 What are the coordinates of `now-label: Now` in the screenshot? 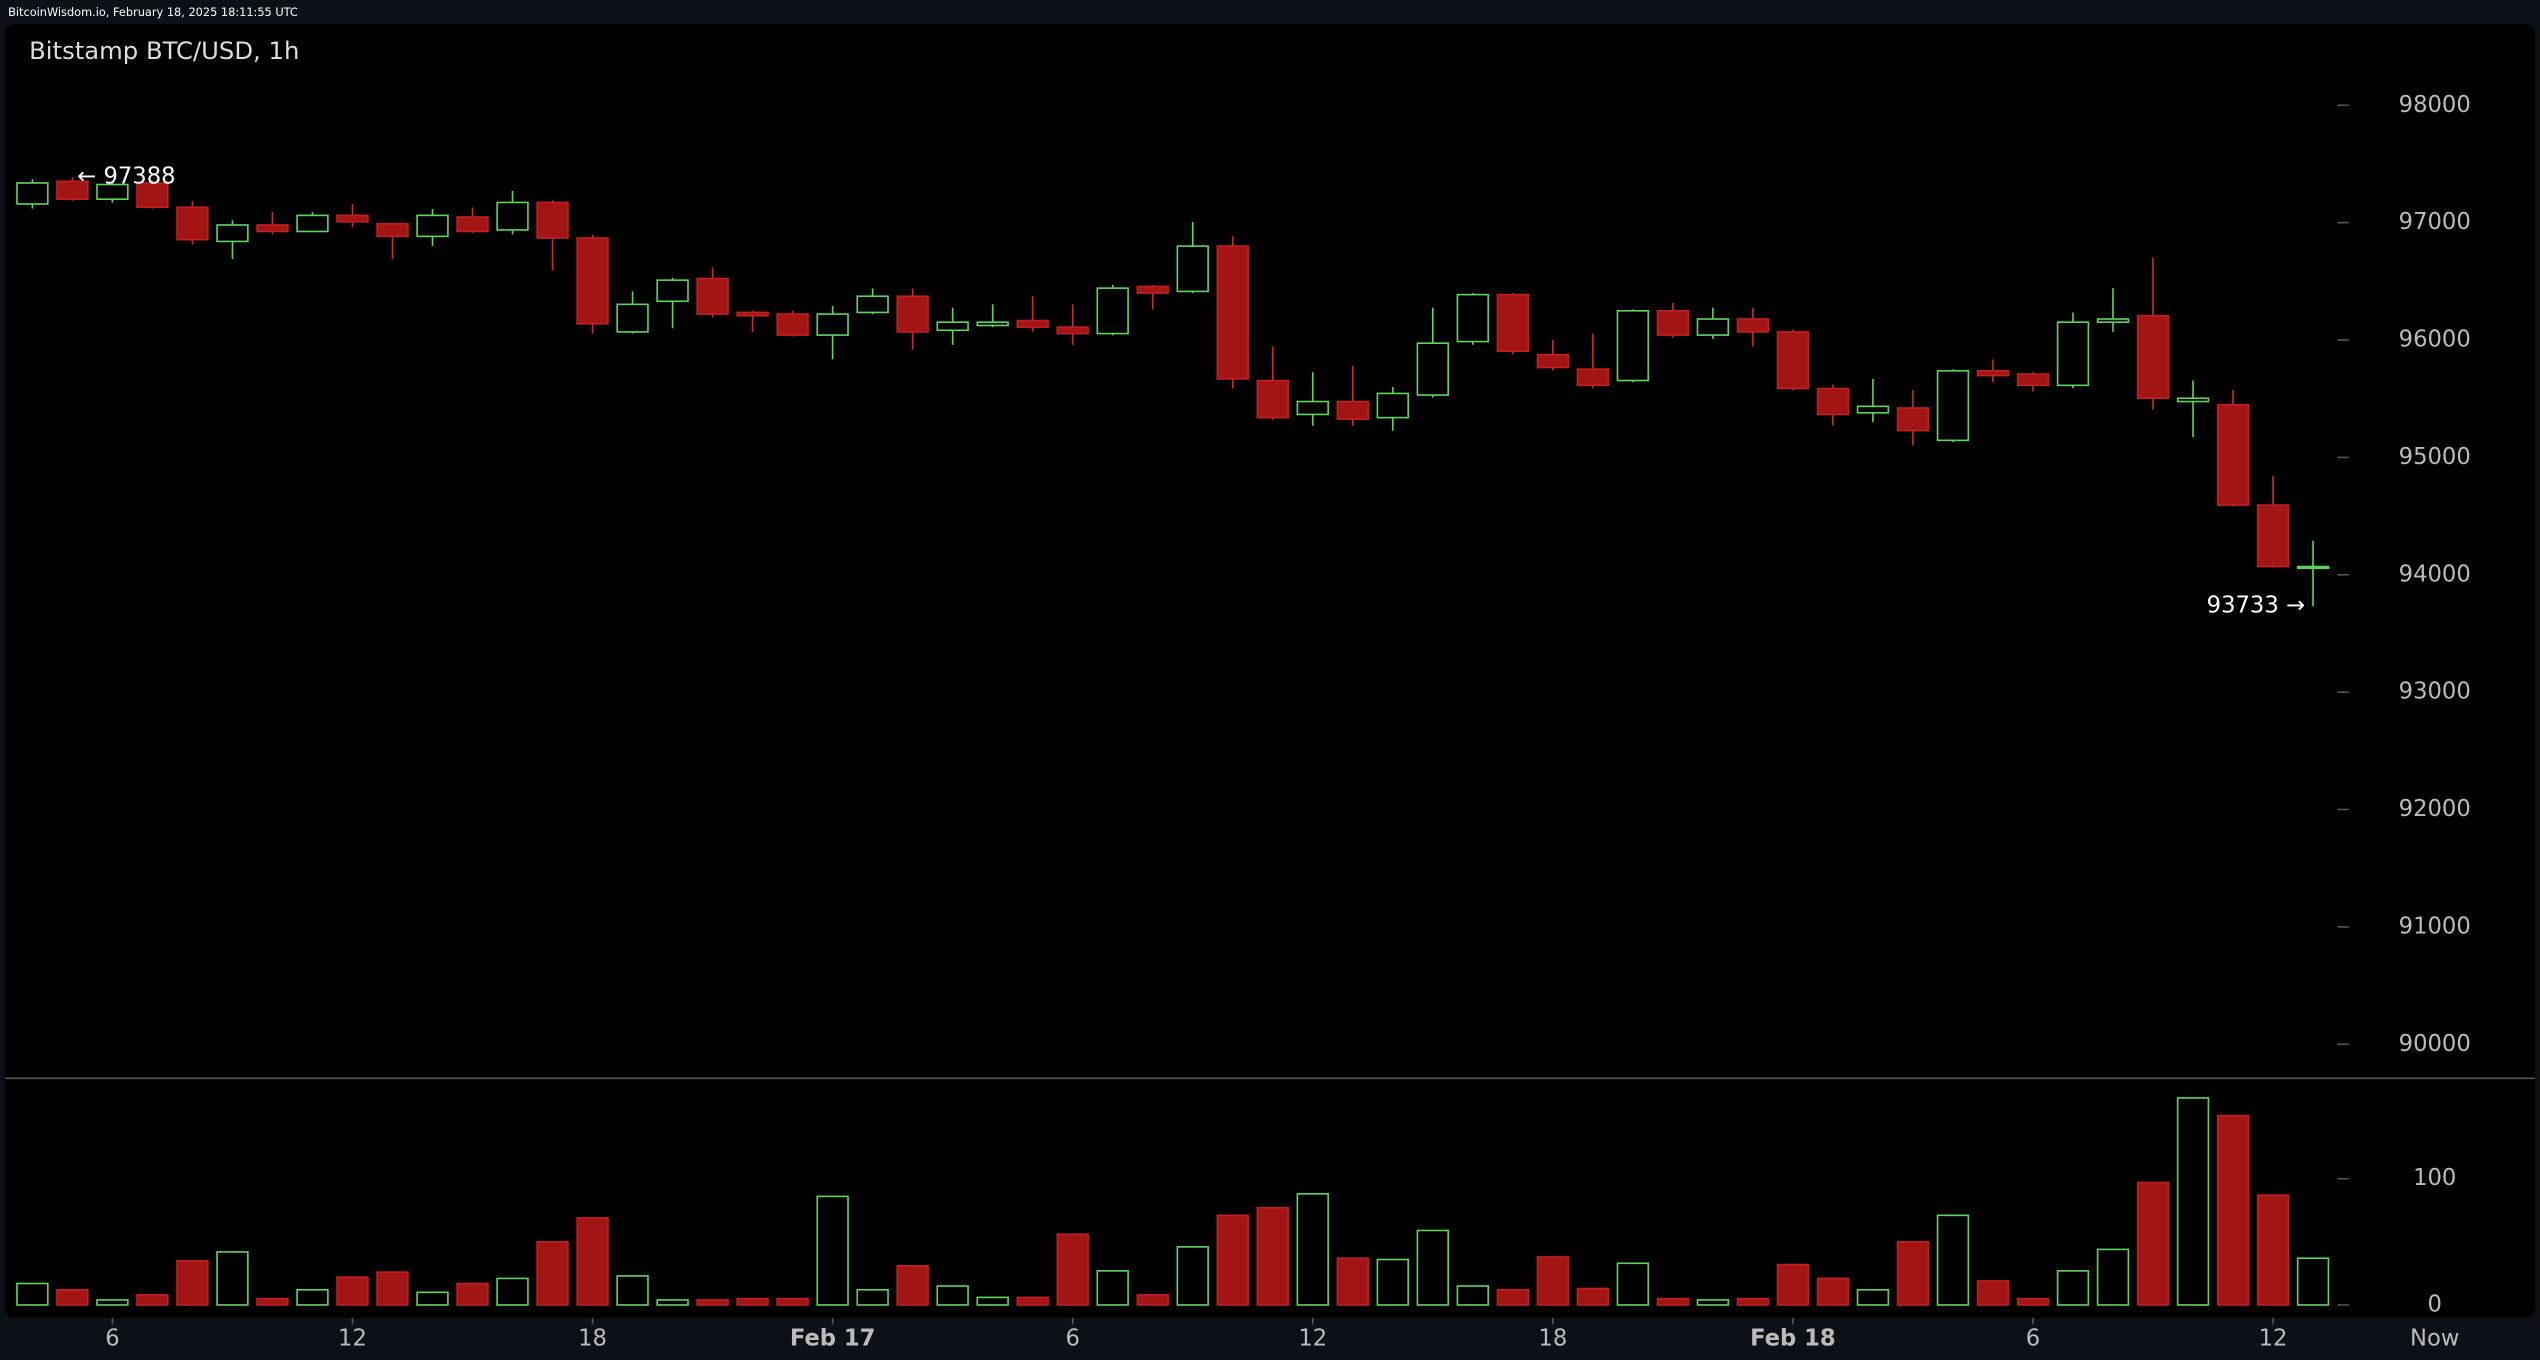 It's located at (2434, 1338).